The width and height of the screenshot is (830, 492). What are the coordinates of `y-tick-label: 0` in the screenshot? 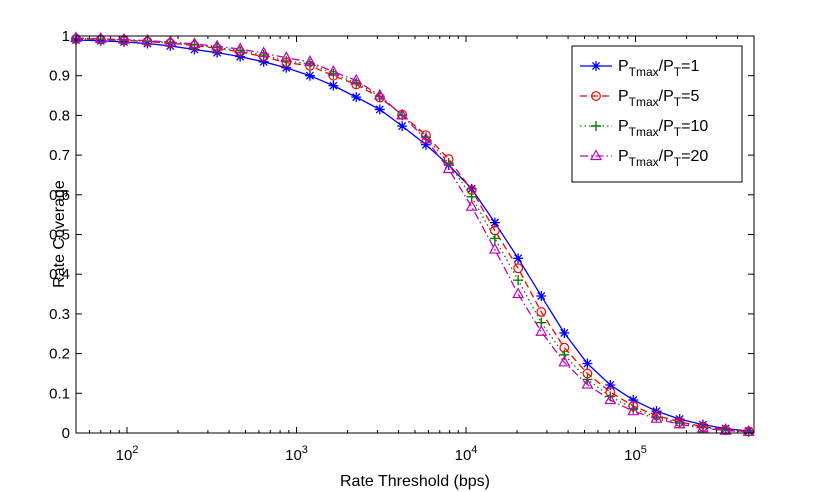 It's located at (66, 433).